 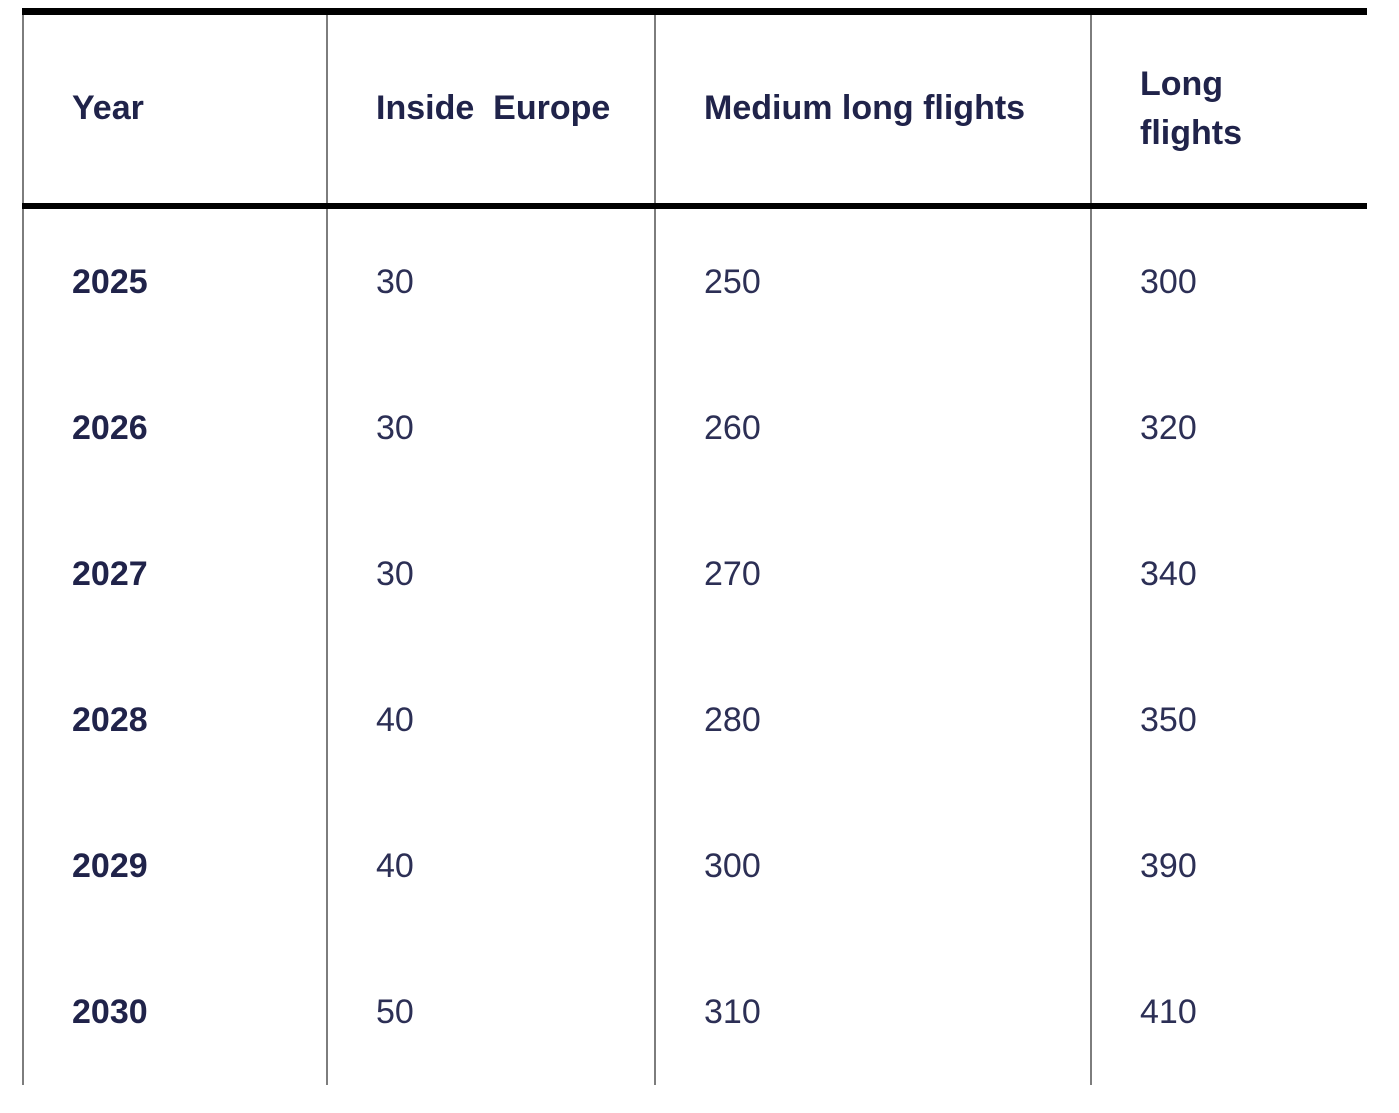 I want to click on value-cell-long-flights: 320, so click(x=1228, y=428).